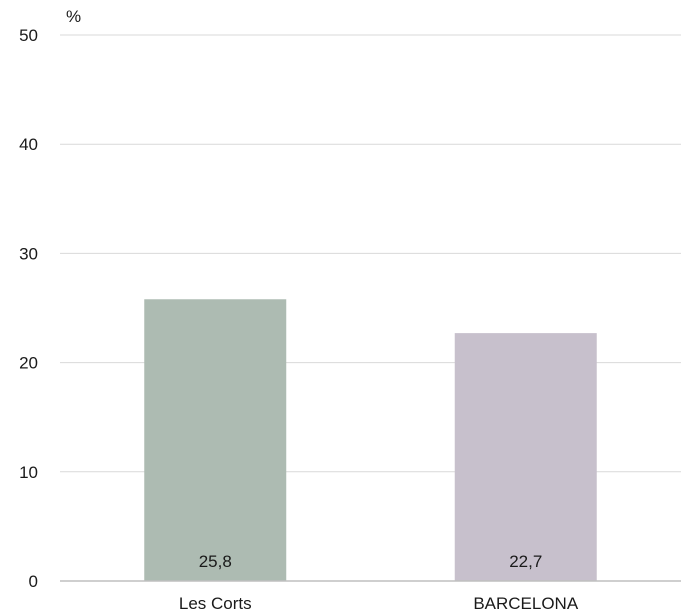 Image resolution: width=681 pixels, height=616 pixels. Describe the element at coordinates (28, 363) in the screenshot. I see `y-tick-label: 20` at that location.